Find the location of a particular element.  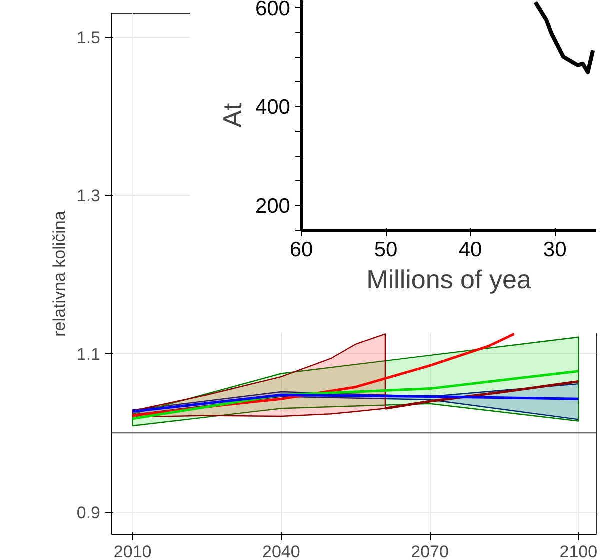

y-tick-label: 200 is located at coordinates (273, 206).